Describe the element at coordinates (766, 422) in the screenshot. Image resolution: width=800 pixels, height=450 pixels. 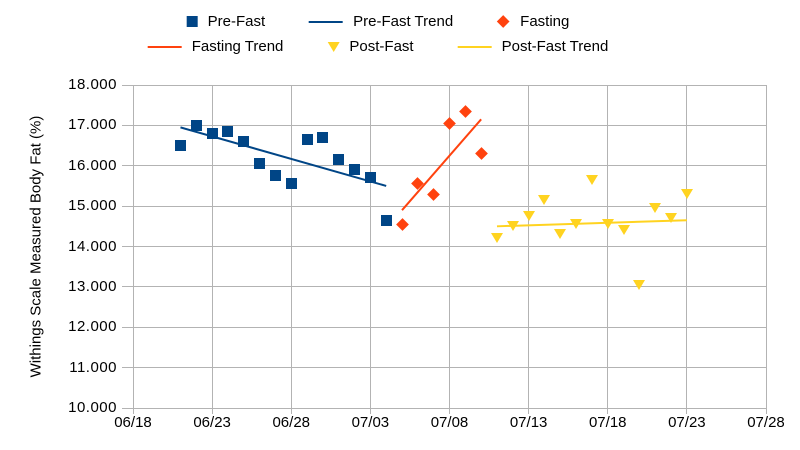
I see `x-tick-label: 07/28` at that location.